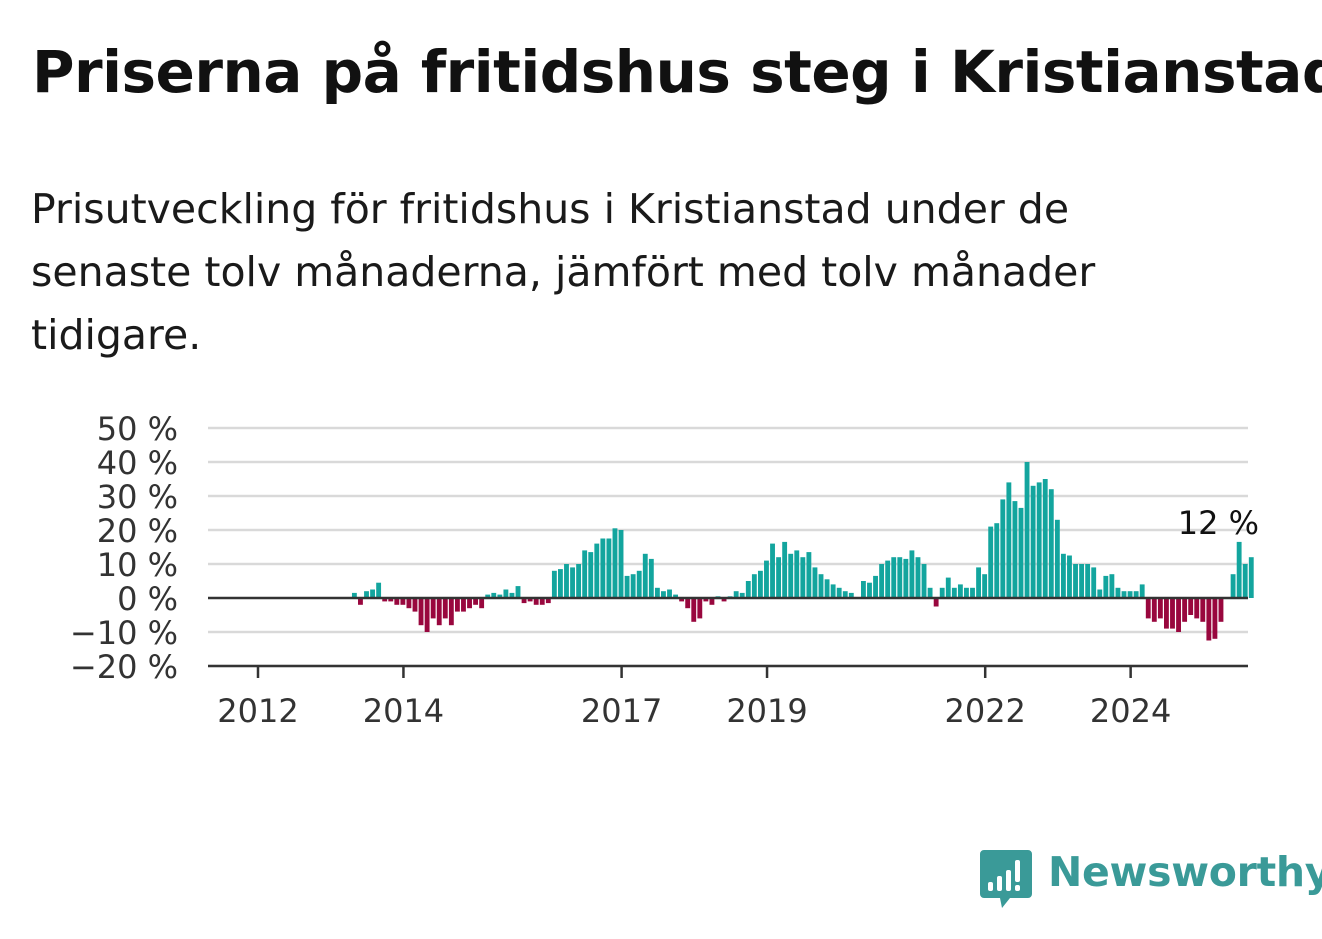 The image size is (1322, 939). I want to click on y-tick-label: −20 %, so click(124, 667).